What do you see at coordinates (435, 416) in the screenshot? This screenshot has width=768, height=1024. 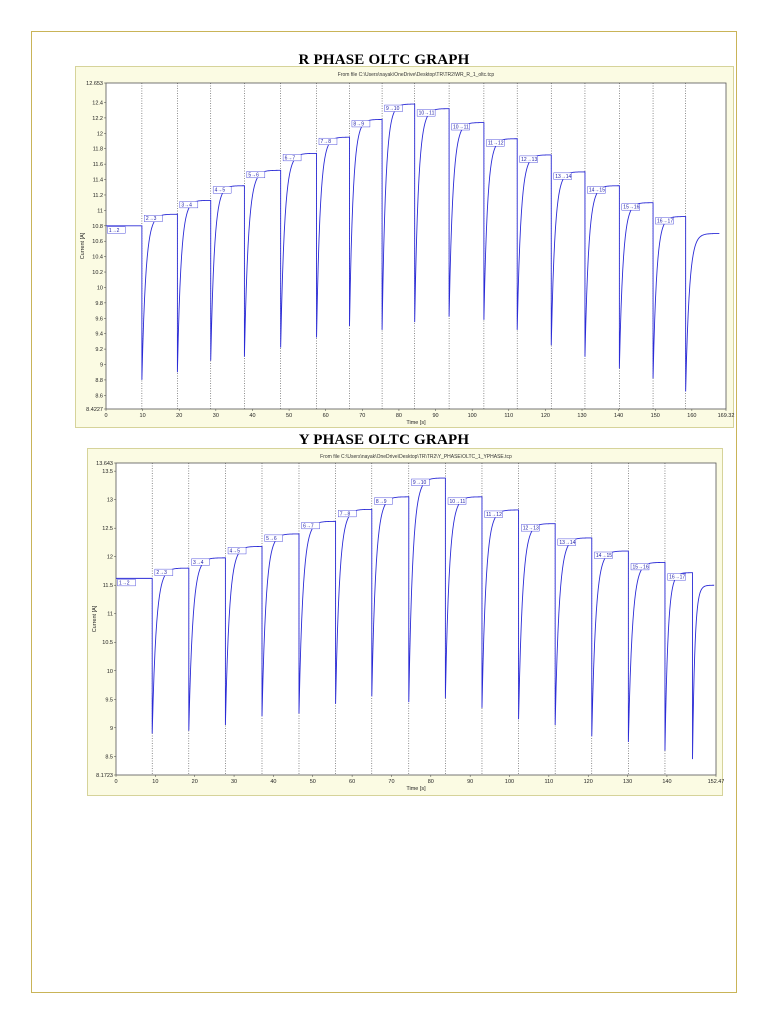 I see `x-tick-label: 90` at bounding box center [435, 416].